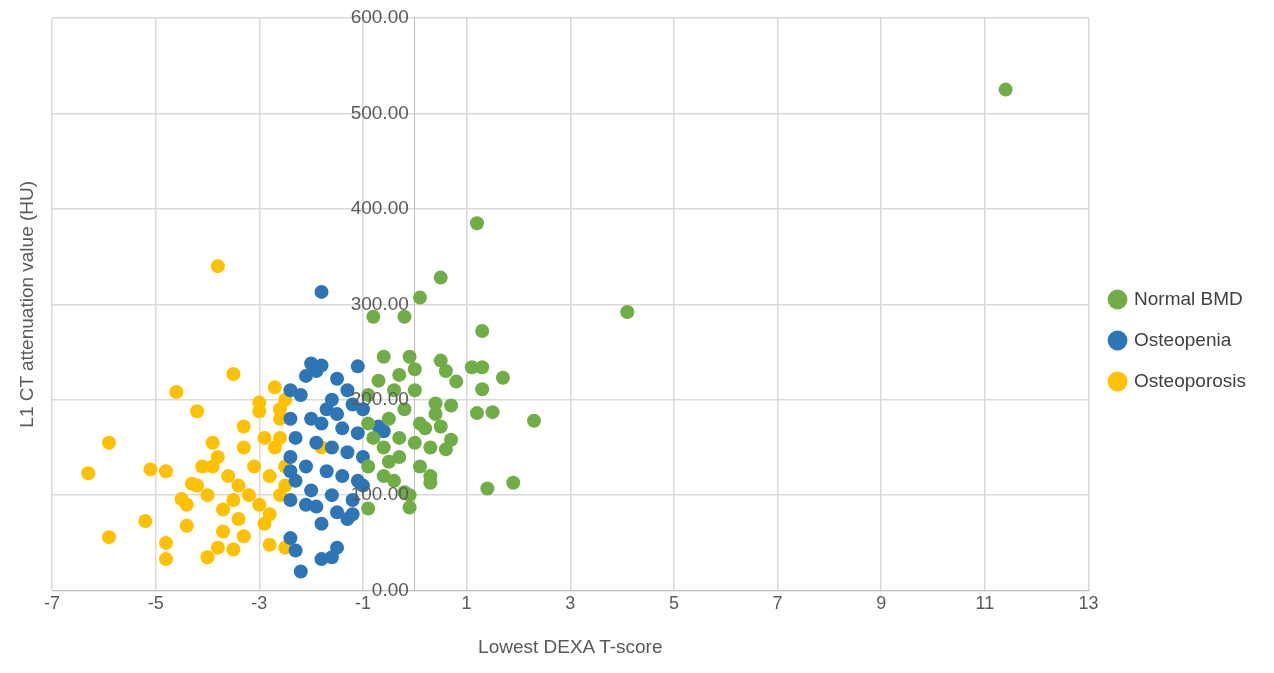 This screenshot has width=1274, height=673. I want to click on y-tick-label: 600.00, so click(379, 17).